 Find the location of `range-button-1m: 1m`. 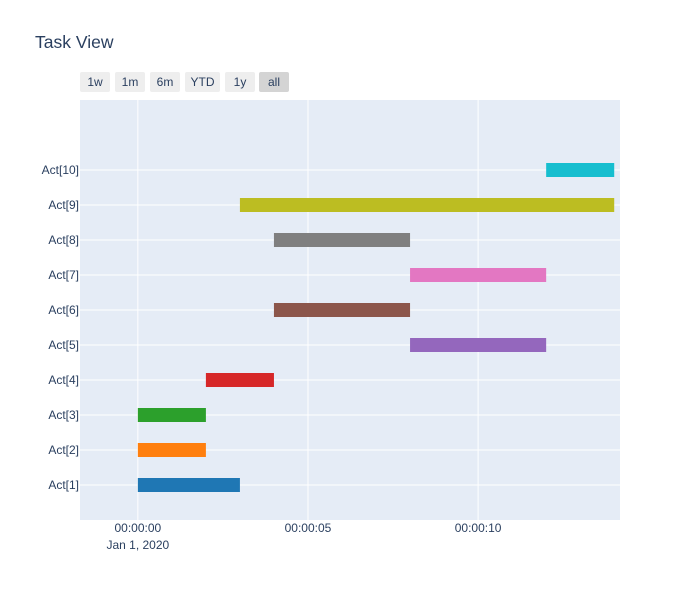

range-button-1m: 1m is located at coordinates (130, 82).